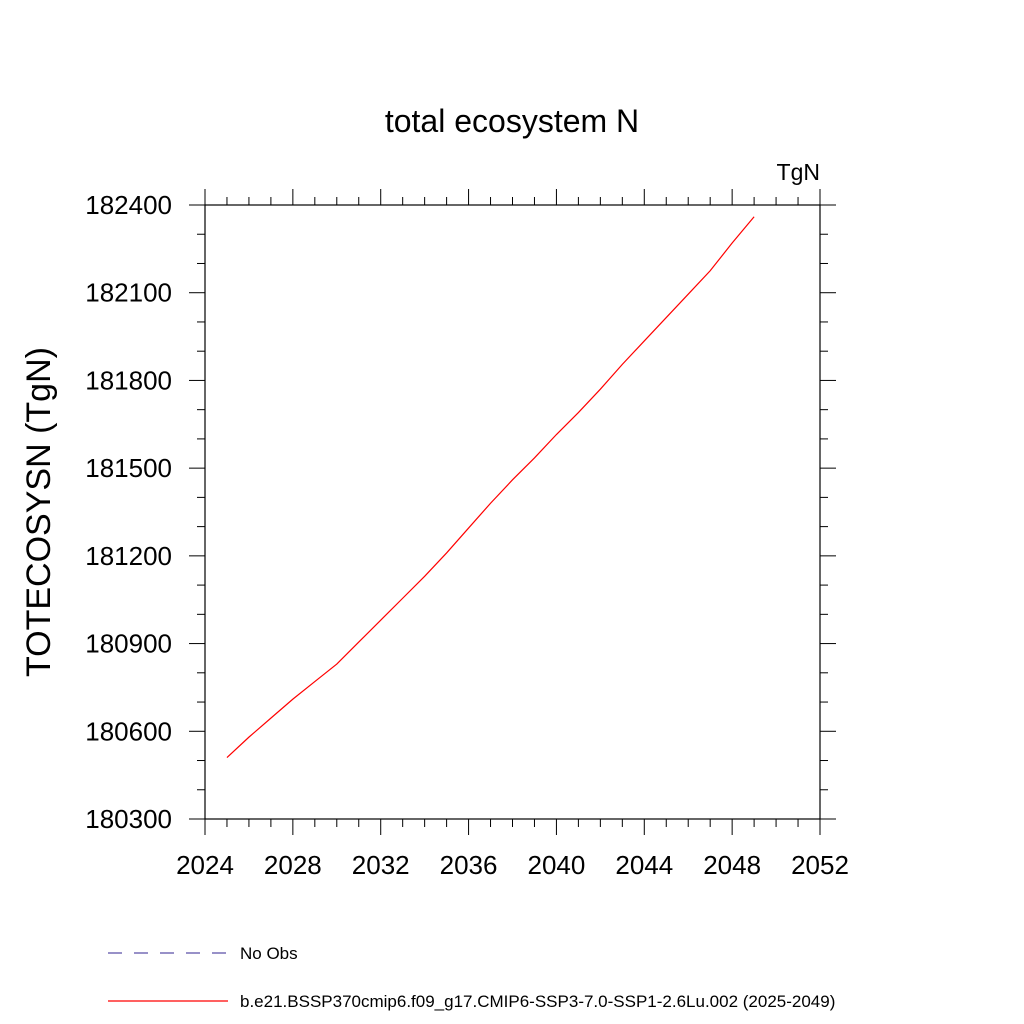 The height and width of the screenshot is (1024, 1024). I want to click on x-tick-label: 2040, so click(557, 865).